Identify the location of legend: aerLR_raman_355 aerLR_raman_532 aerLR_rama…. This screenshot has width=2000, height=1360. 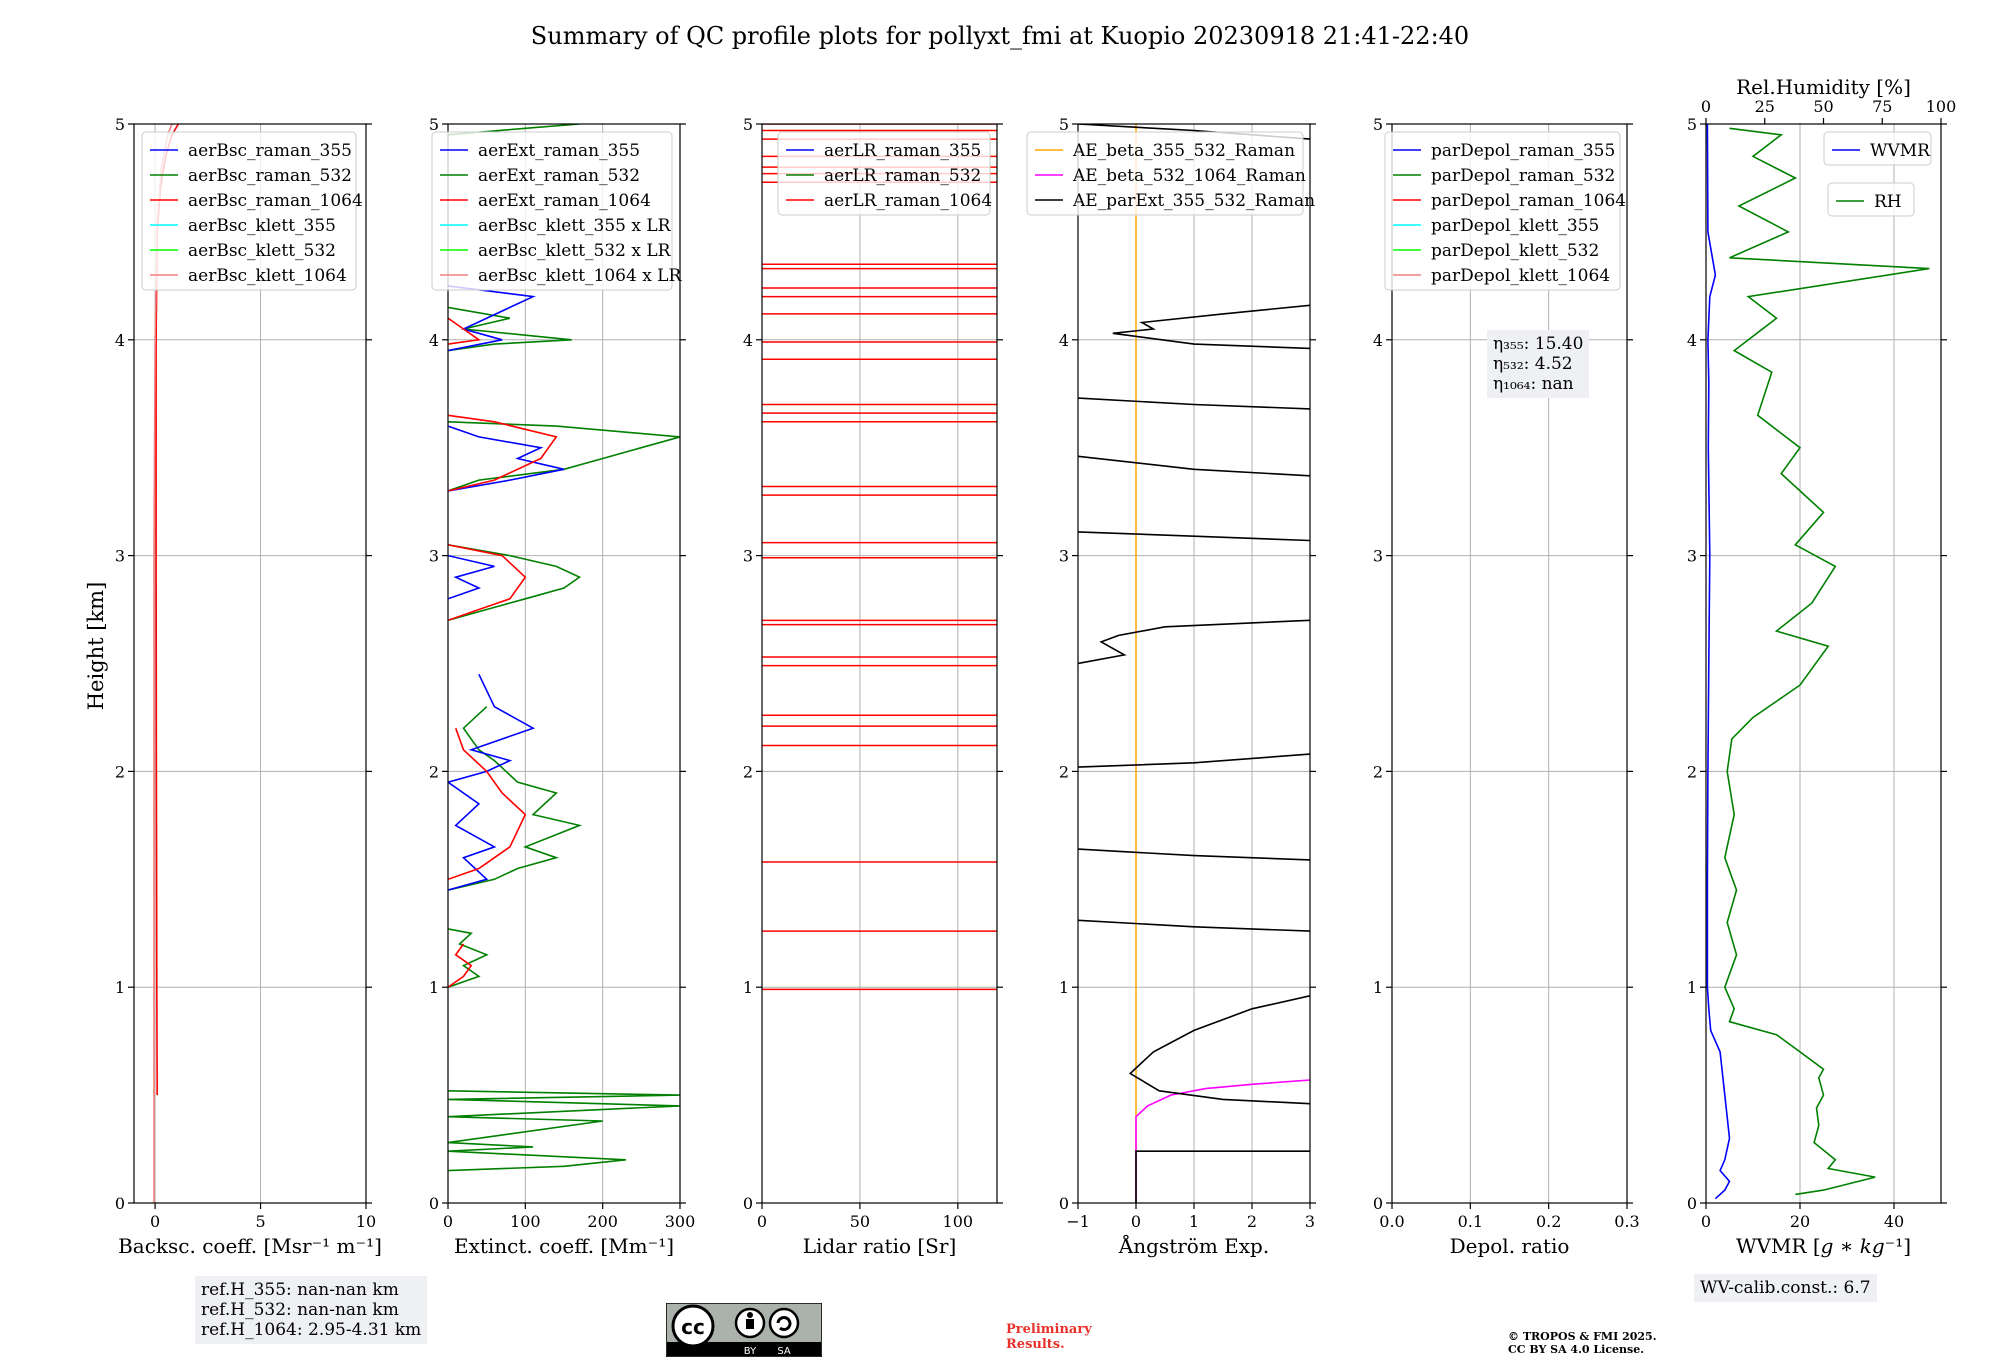
(884, 173).